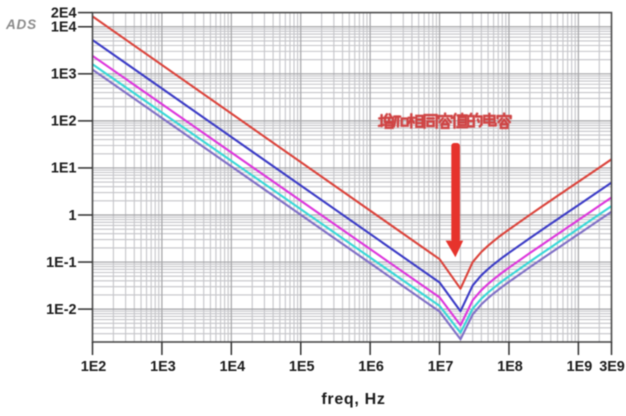 This screenshot has width=626, height=416. I want to click on svg-text: 1E5, so click(302, 367).